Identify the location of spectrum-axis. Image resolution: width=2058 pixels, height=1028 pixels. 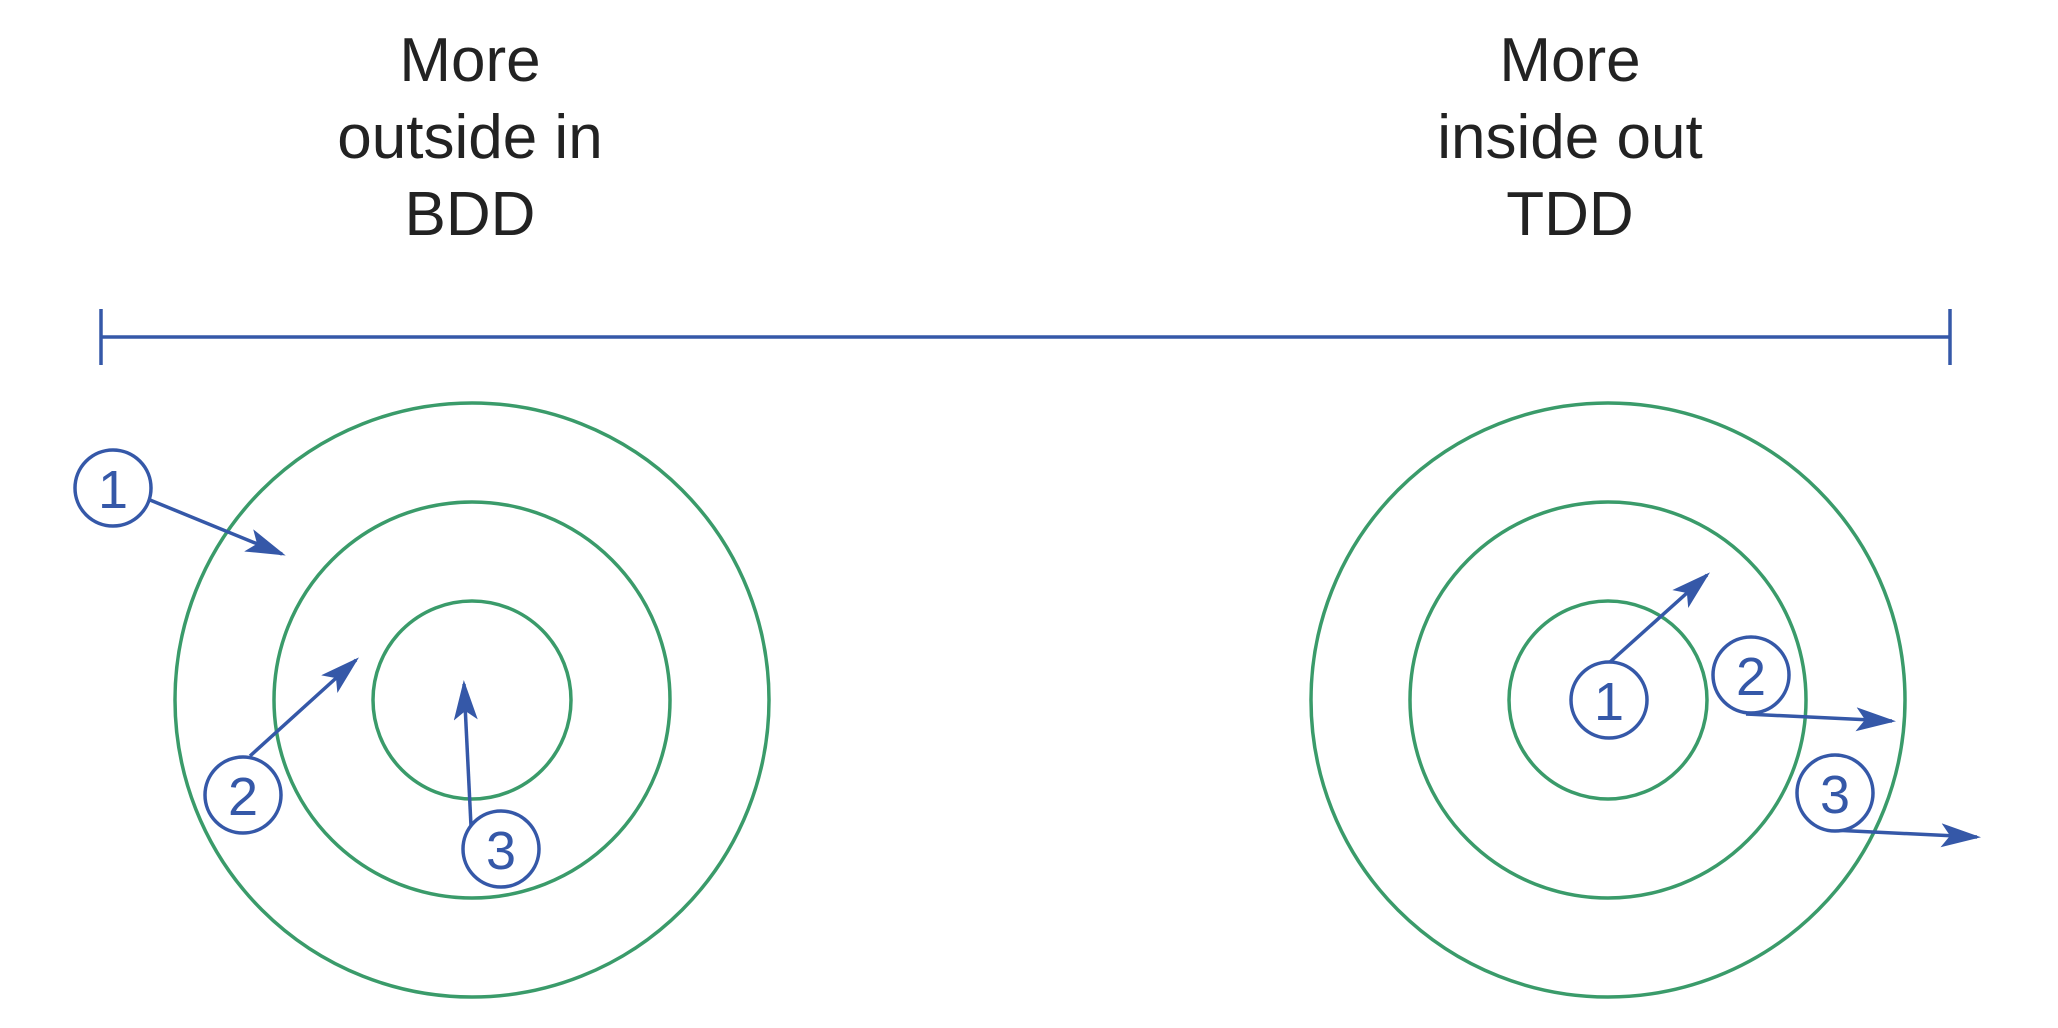
(1025, 337).